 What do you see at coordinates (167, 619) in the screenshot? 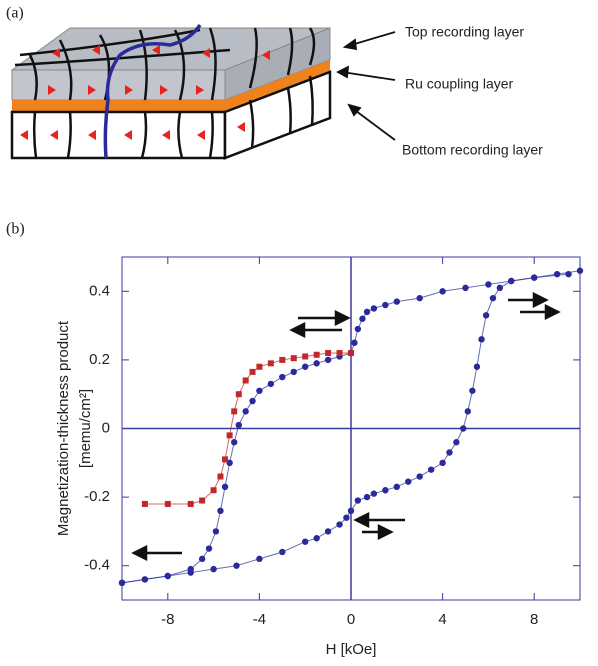
I see `x-tick-label: -8` at bounding box center [167, 619].